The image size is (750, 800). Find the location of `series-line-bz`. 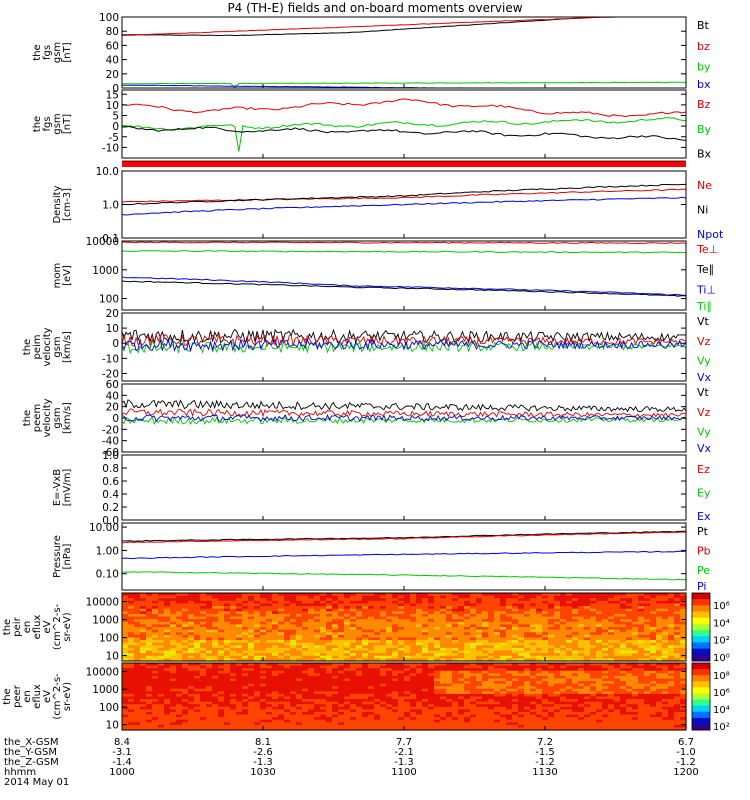

series-line-bz is located at coordinates (403, 26).